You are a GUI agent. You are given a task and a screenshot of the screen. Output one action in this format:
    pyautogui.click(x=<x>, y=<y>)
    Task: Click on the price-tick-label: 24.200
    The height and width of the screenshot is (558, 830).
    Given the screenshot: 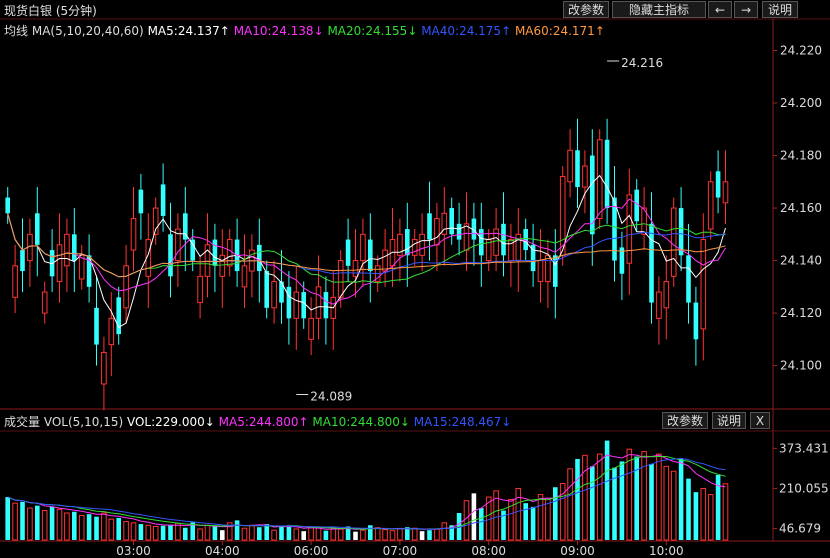 What is the action you would take?
    pyautogui.click(x=801, y=103)
    